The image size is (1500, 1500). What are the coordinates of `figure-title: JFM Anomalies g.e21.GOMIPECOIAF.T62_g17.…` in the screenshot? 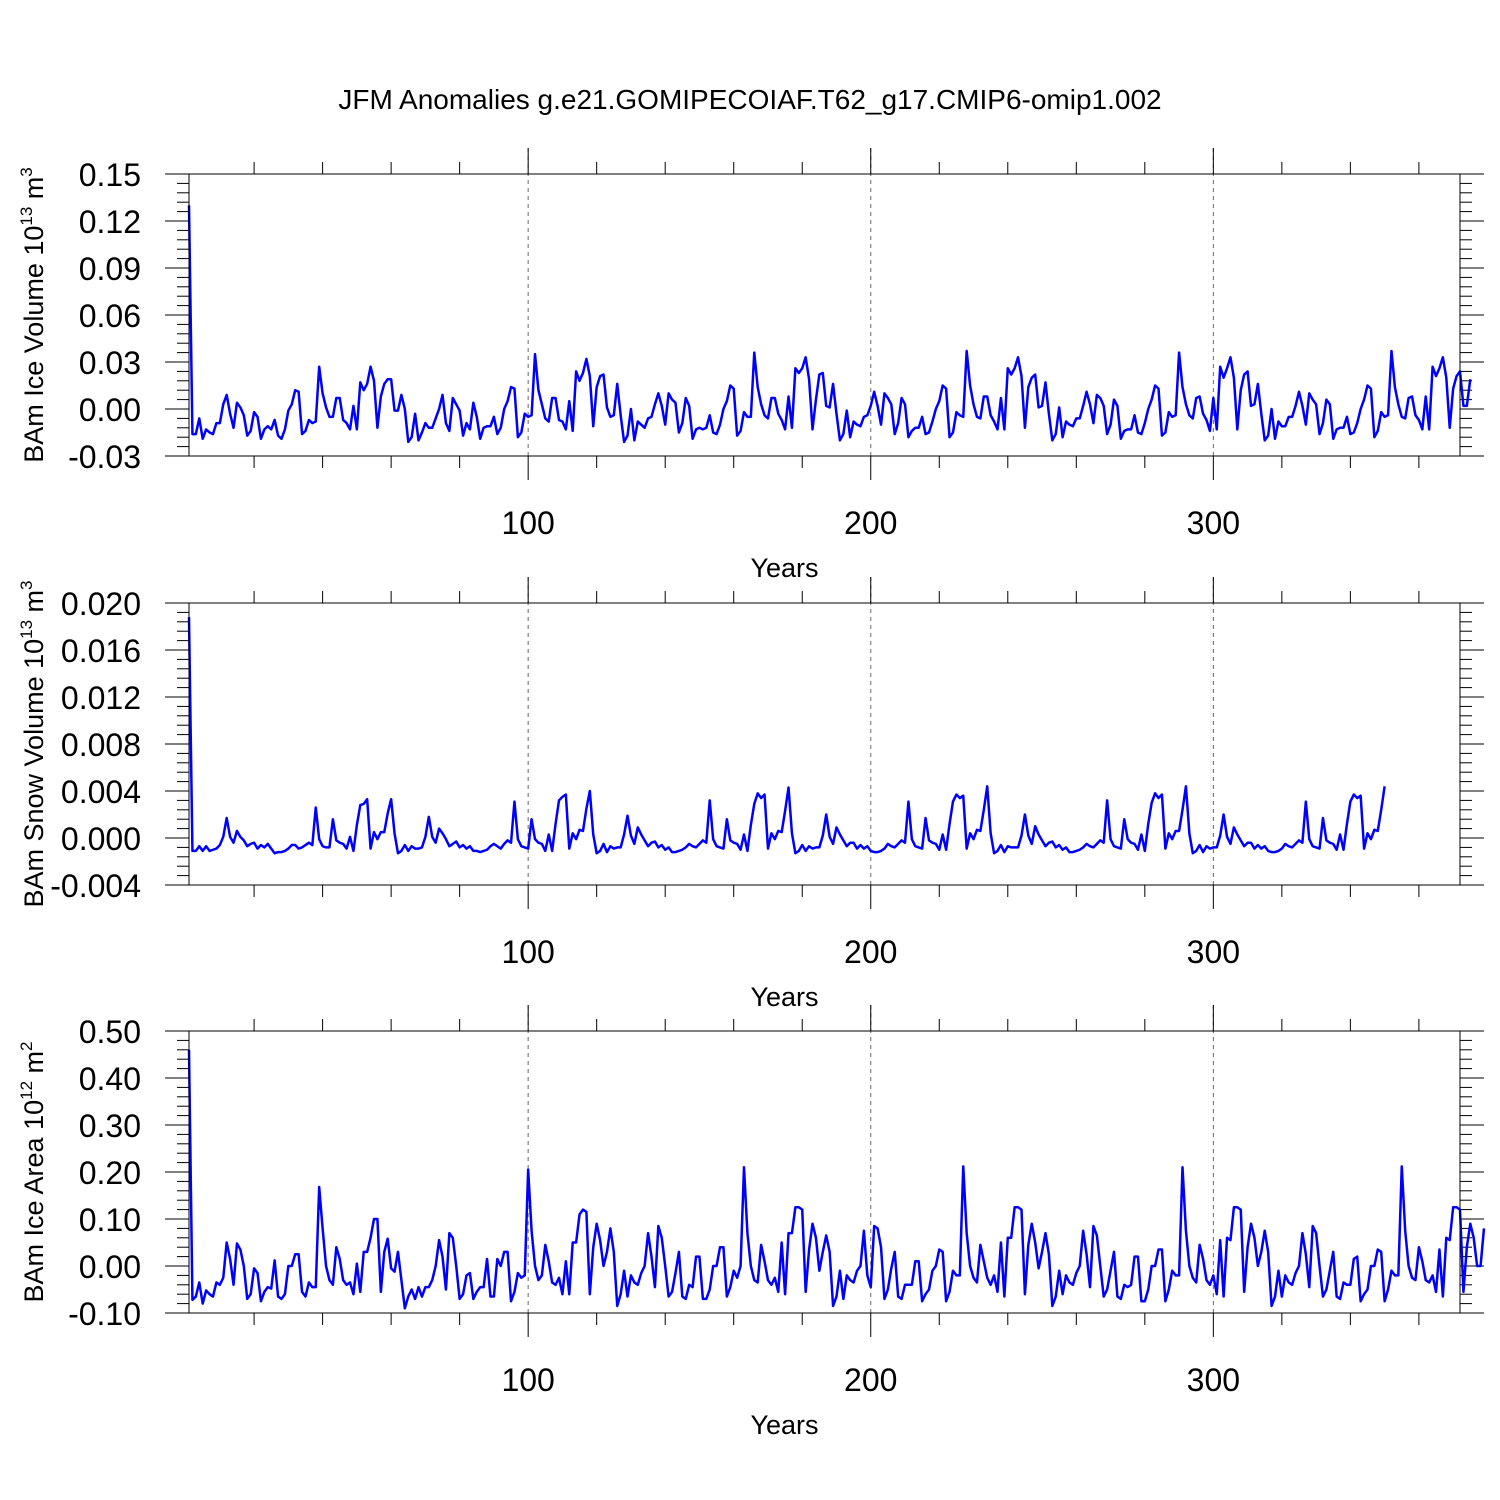 It's located at (750, 99).